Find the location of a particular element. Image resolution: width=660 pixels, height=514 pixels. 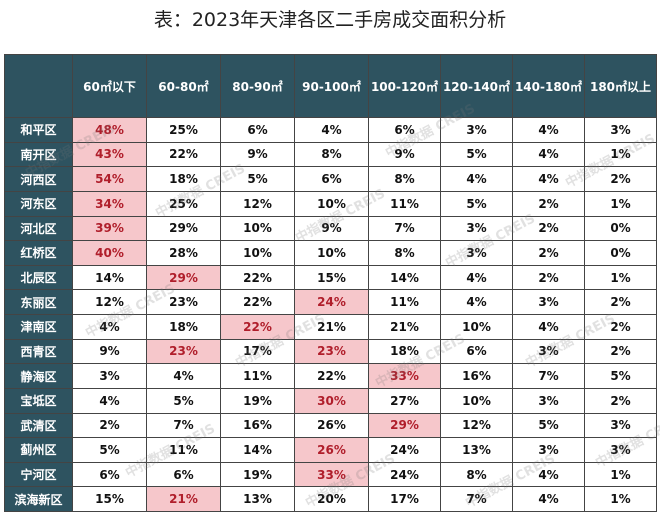

share-cell: 20% is located at coordinates (331, 499).